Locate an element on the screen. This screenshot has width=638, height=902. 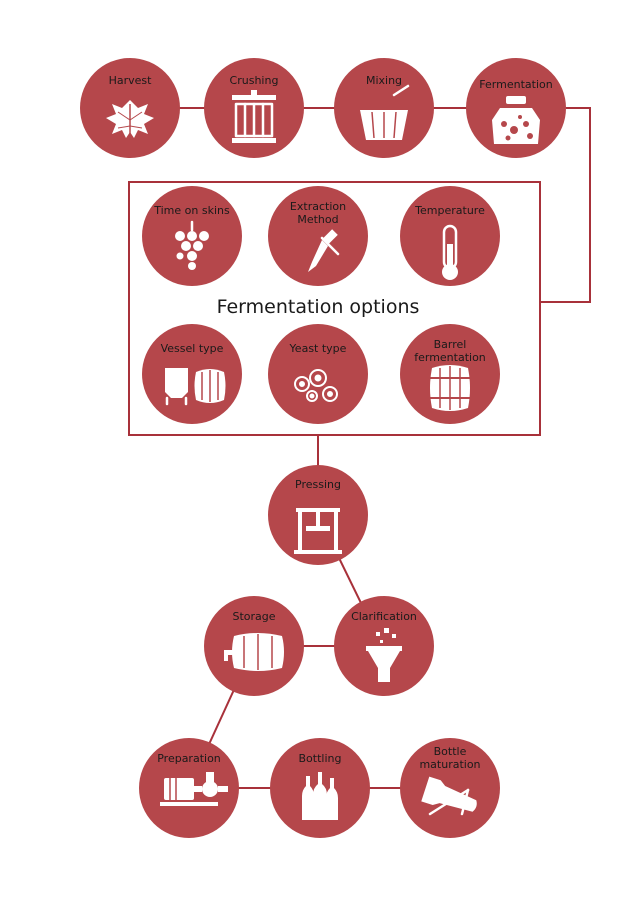
node-yeast-type: Yeast type is located at coordinates (318, 374).